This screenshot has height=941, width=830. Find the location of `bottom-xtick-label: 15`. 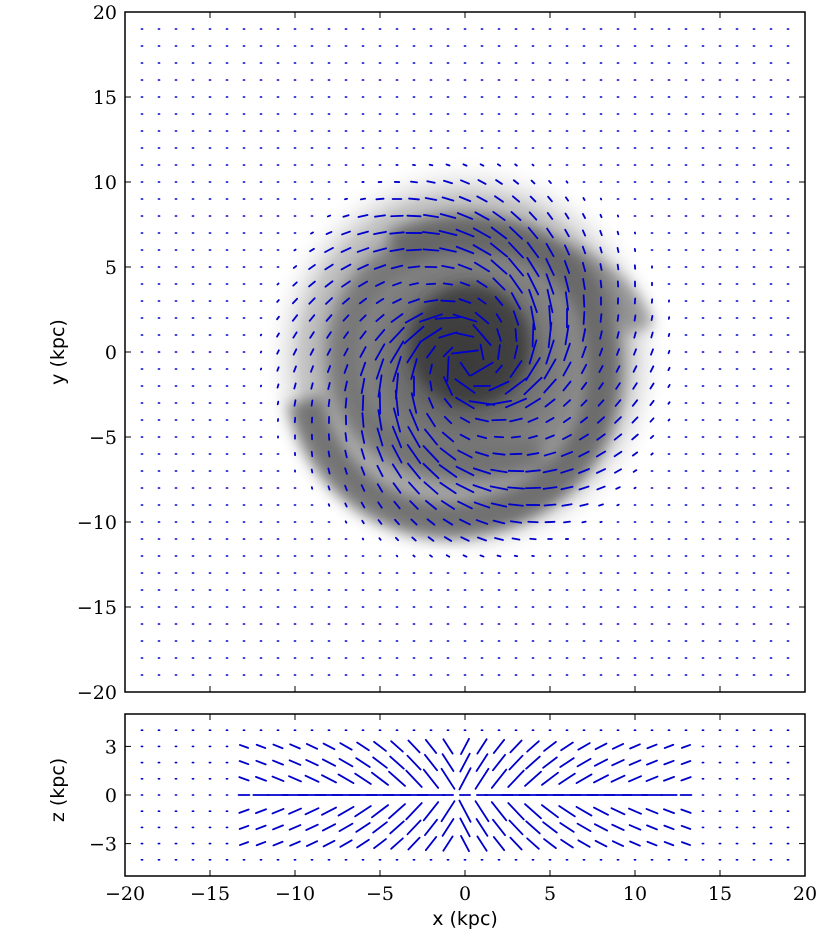

bottom-xtick-label: 15 is located at coordinates (720, 894).